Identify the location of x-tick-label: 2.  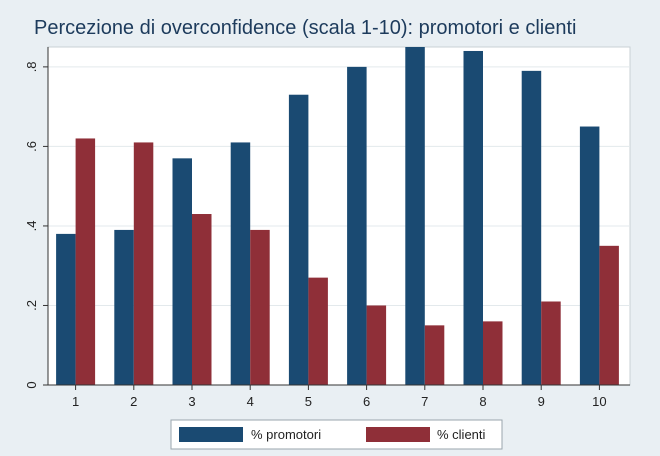
(133, 401).